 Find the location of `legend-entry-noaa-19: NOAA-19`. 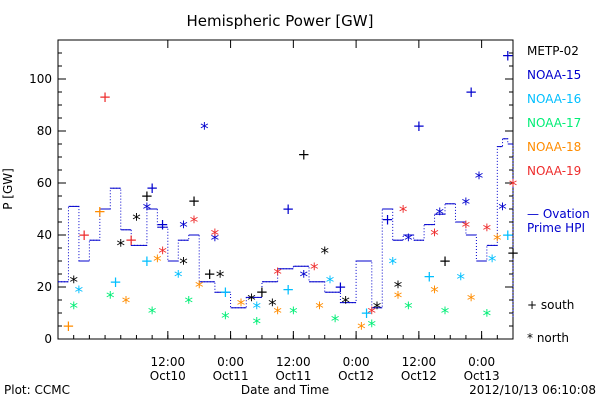

legend-entry-noaa-19: NOAA-19 is located at coordinates (554, 171).